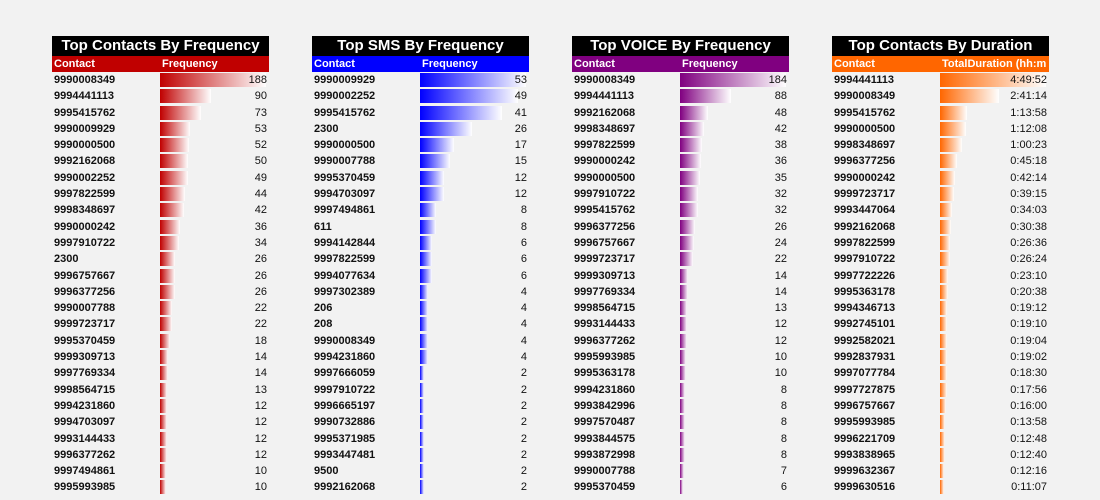  Describe the element at coordinates (680, 422) in the screenshot. I see `table-row: 9997570487 8` at that location.